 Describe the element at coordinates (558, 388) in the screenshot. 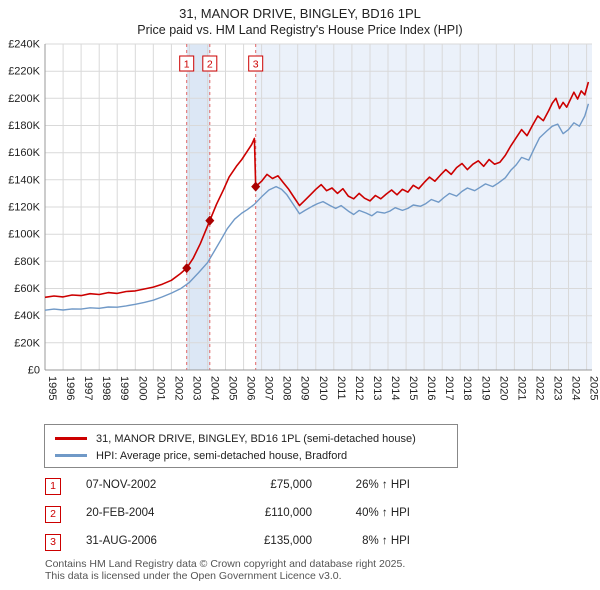

I see `x-tick-label: 2023` at that location.